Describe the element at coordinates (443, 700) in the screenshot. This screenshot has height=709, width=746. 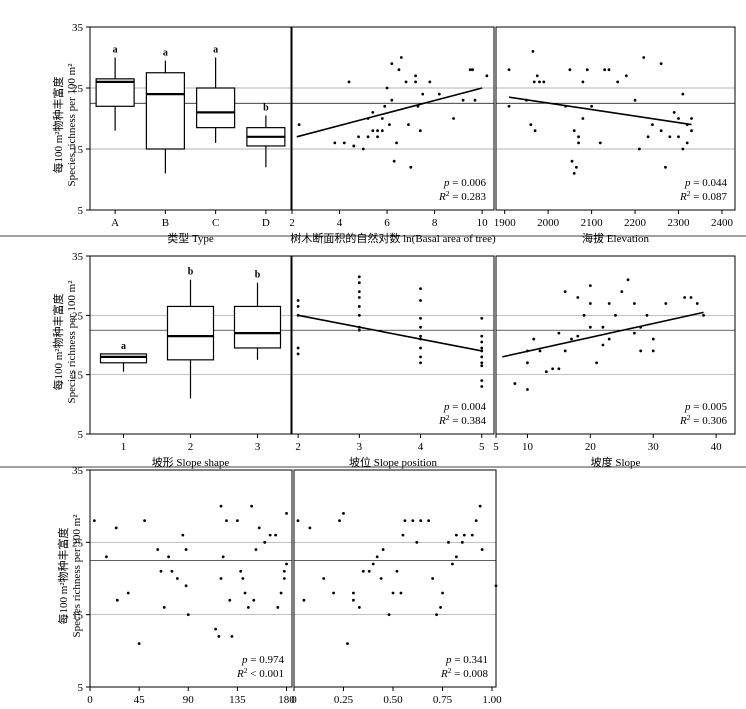
I see `x-tick-label: 0.75` at that location.